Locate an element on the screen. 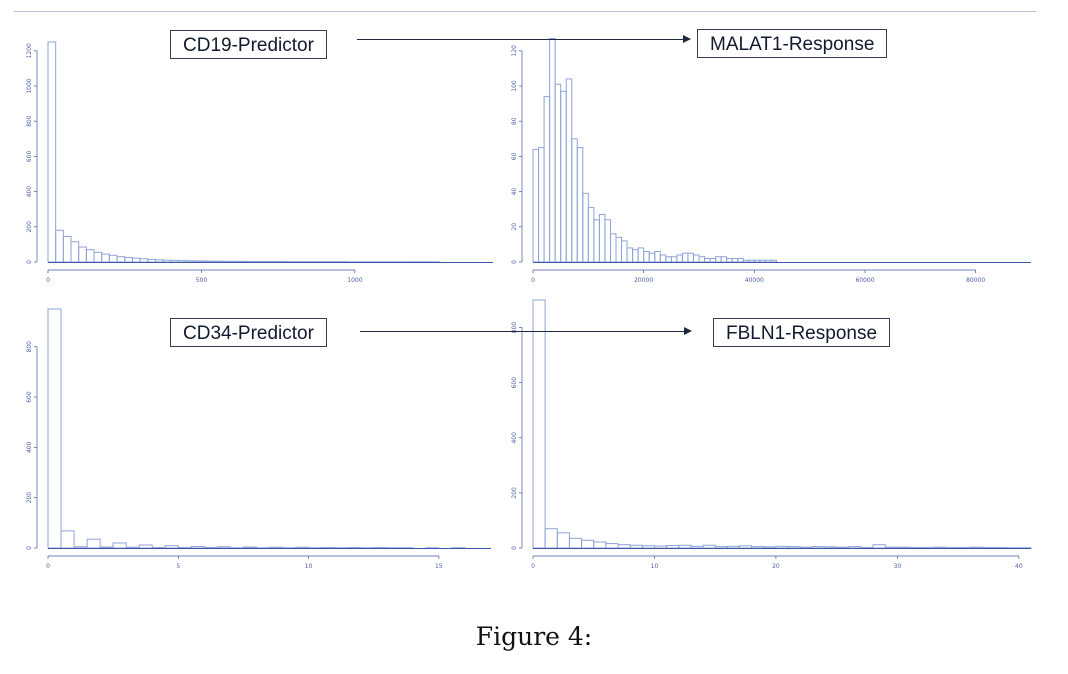 Image resolution: width=1068 pixels, height=674 pixels. fbln1-x-tick-label: 30 is located at coordinates (898, 566).